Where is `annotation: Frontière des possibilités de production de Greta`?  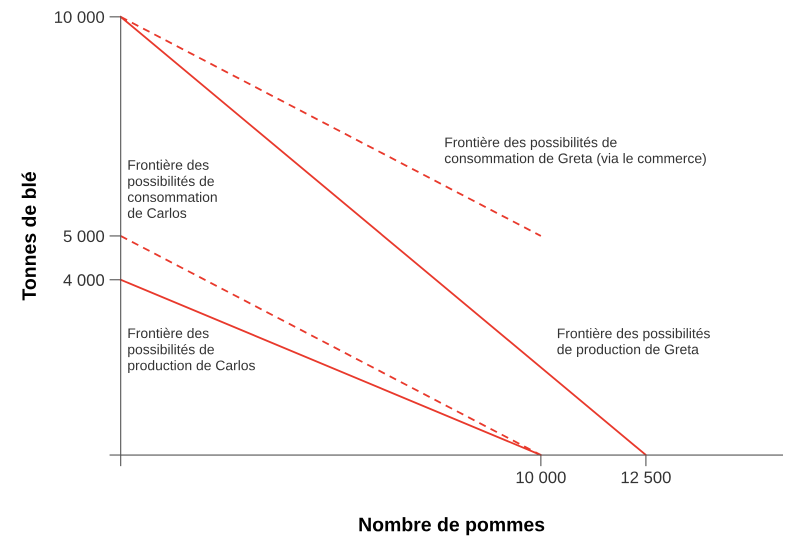
annotation: Frontière des possibilités de production de Greta is located at coordinates (633, 343).